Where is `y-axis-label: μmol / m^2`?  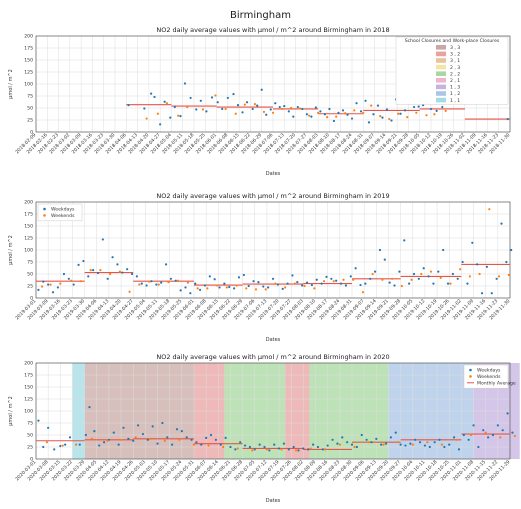 y-axis-label: μmol / m^2 is located at coordinates (11, 84).